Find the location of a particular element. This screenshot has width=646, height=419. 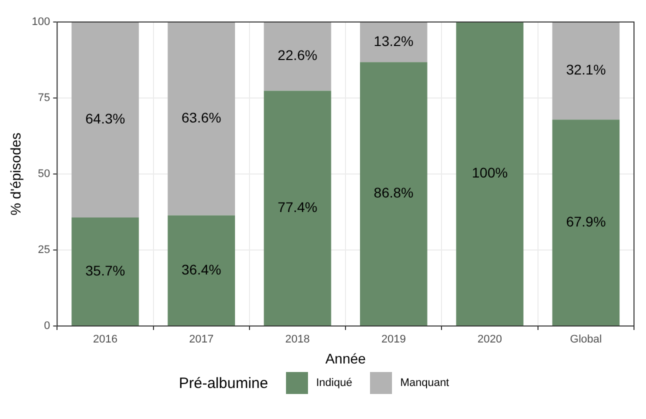

y-tick-label: 50 is located at coordinates (44, 174).